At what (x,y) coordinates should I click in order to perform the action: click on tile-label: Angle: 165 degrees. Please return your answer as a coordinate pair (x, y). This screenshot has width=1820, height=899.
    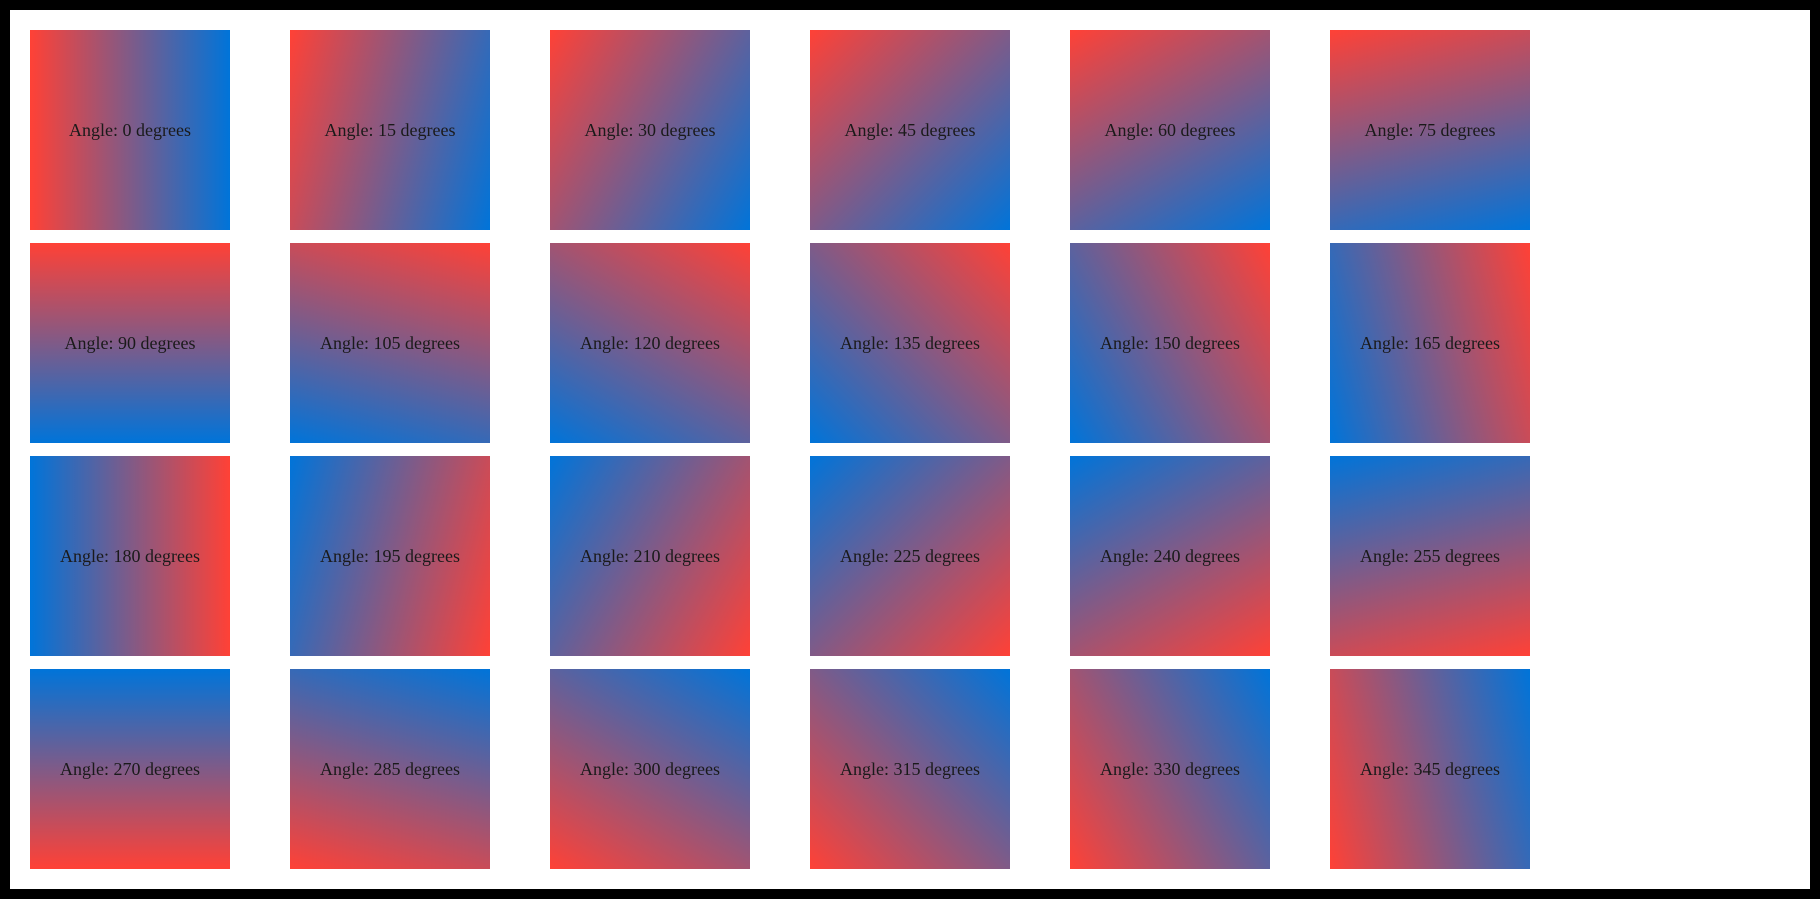
    Looking at the image, I should click on (1430, 342).